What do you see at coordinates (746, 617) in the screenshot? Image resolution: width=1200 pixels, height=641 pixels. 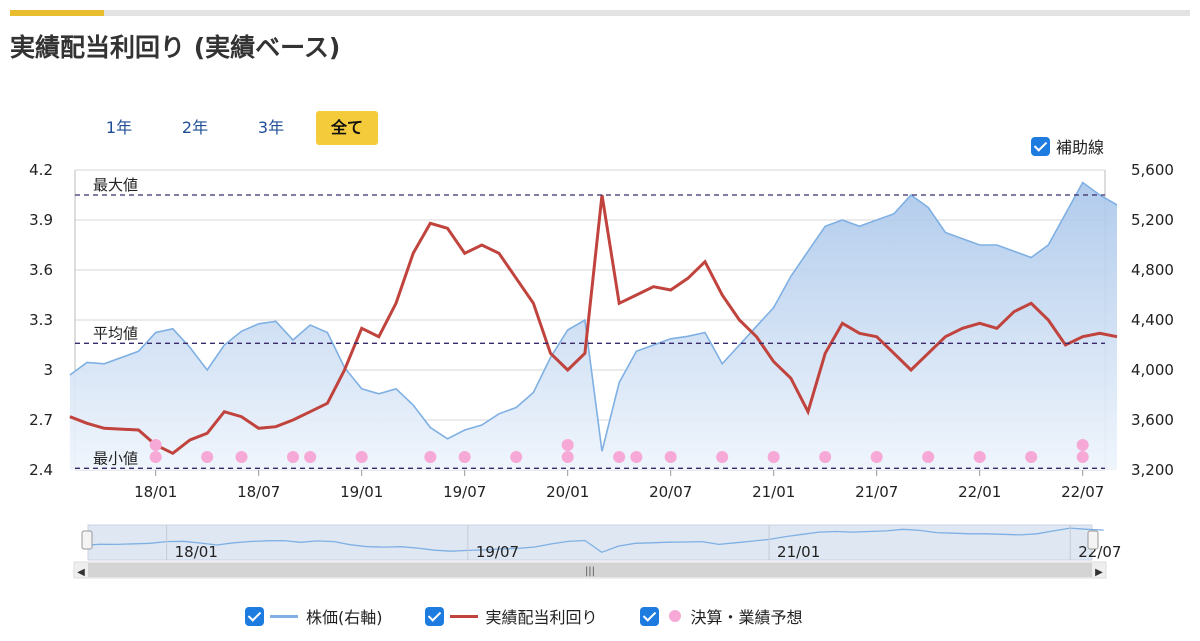 I see `legend-label-earnings: 決算・業績予想` at bounding box center [746, 617].